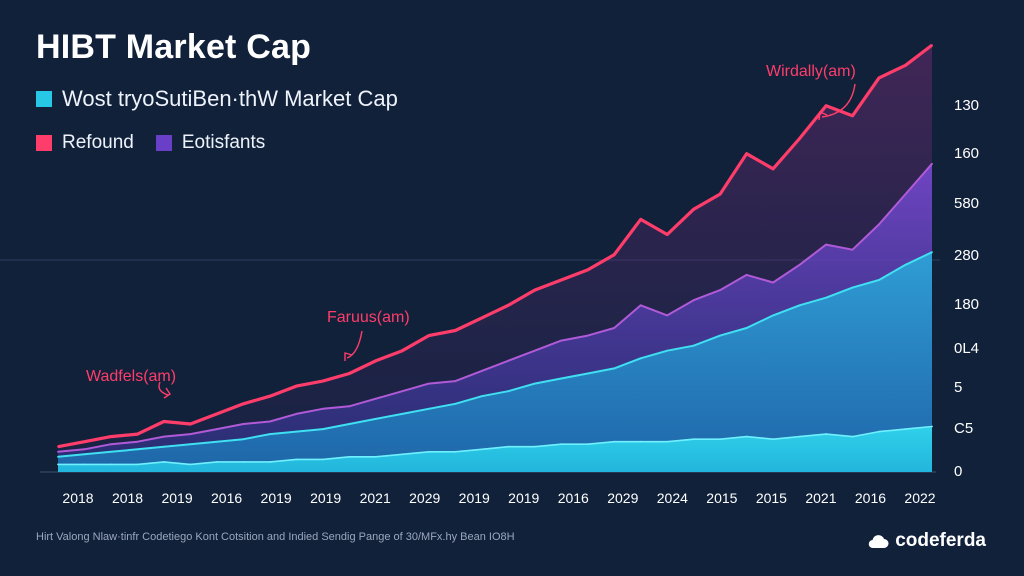  I want to click on y-tick-label: 5, so click(958, 387).